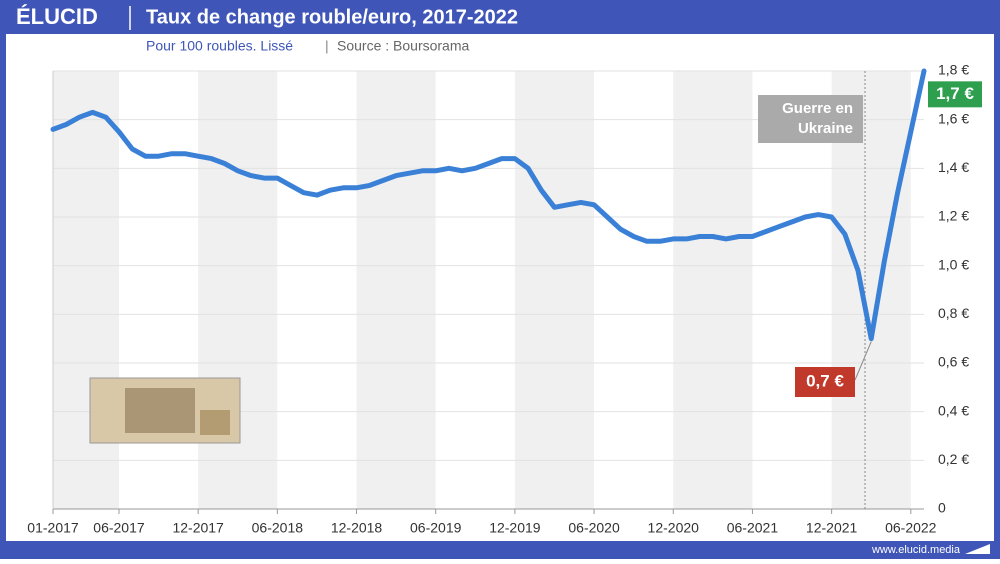  I want to click on x-tick-label: 12-2020, so click(674, 528).